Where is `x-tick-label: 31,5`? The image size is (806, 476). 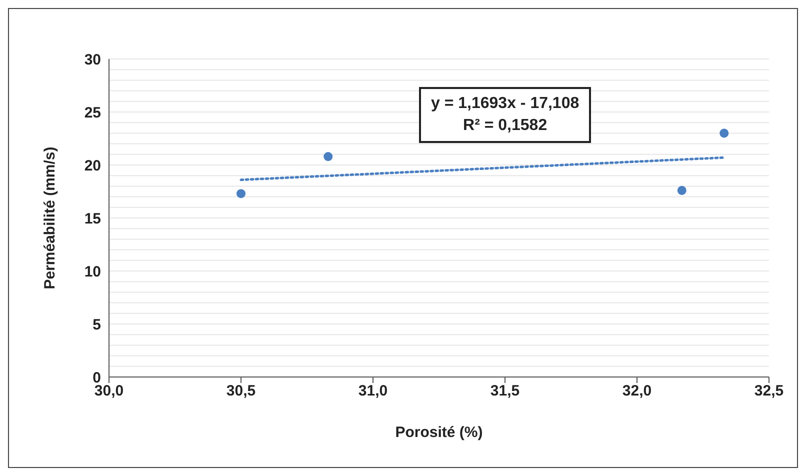
x-tick-label: 31,5 is located at coordinates (505, 391).